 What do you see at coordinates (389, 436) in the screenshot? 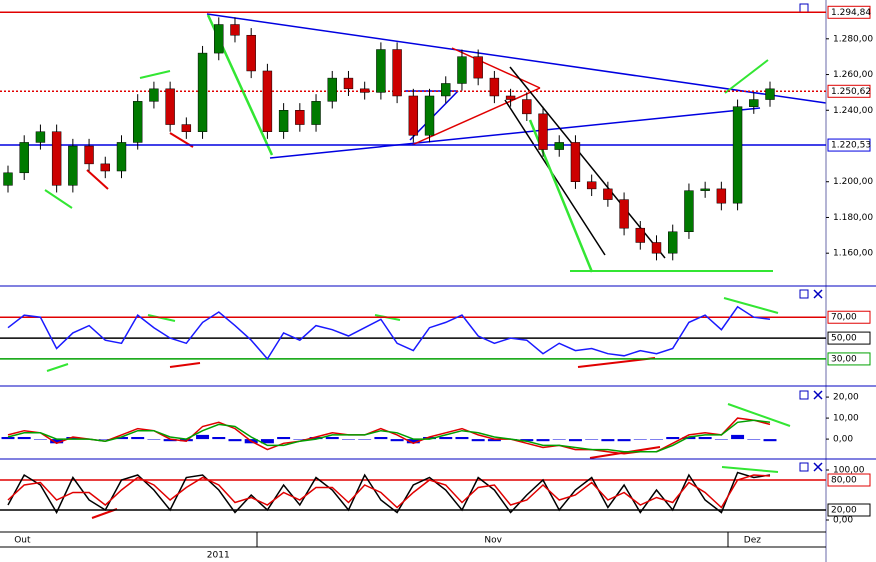
I see `series-line` at bounding box center [389, 436].